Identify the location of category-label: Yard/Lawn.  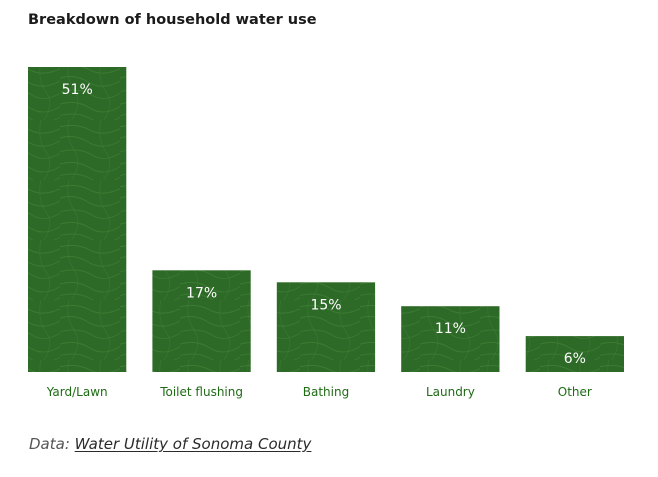
(77, 392).